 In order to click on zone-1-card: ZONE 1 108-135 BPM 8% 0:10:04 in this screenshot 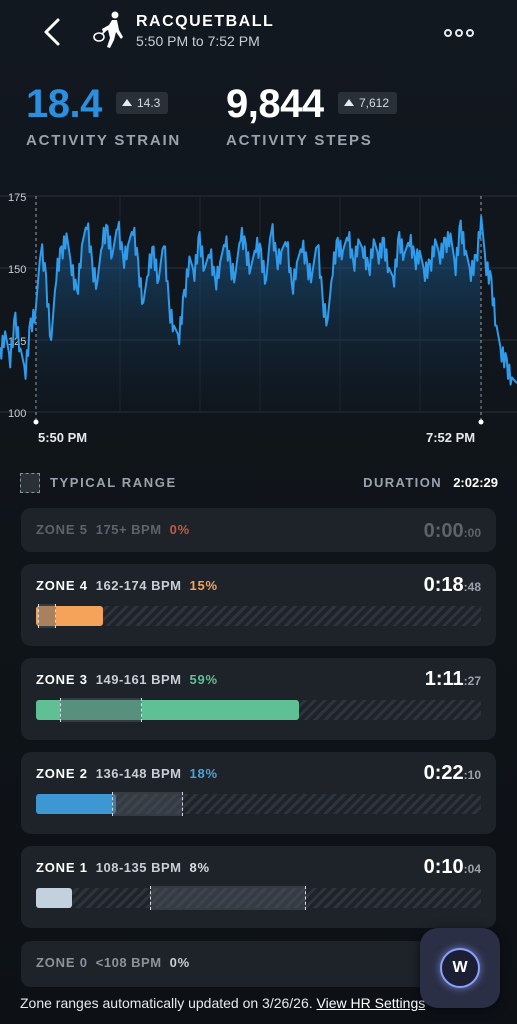, I will do `click(258, 887)`.